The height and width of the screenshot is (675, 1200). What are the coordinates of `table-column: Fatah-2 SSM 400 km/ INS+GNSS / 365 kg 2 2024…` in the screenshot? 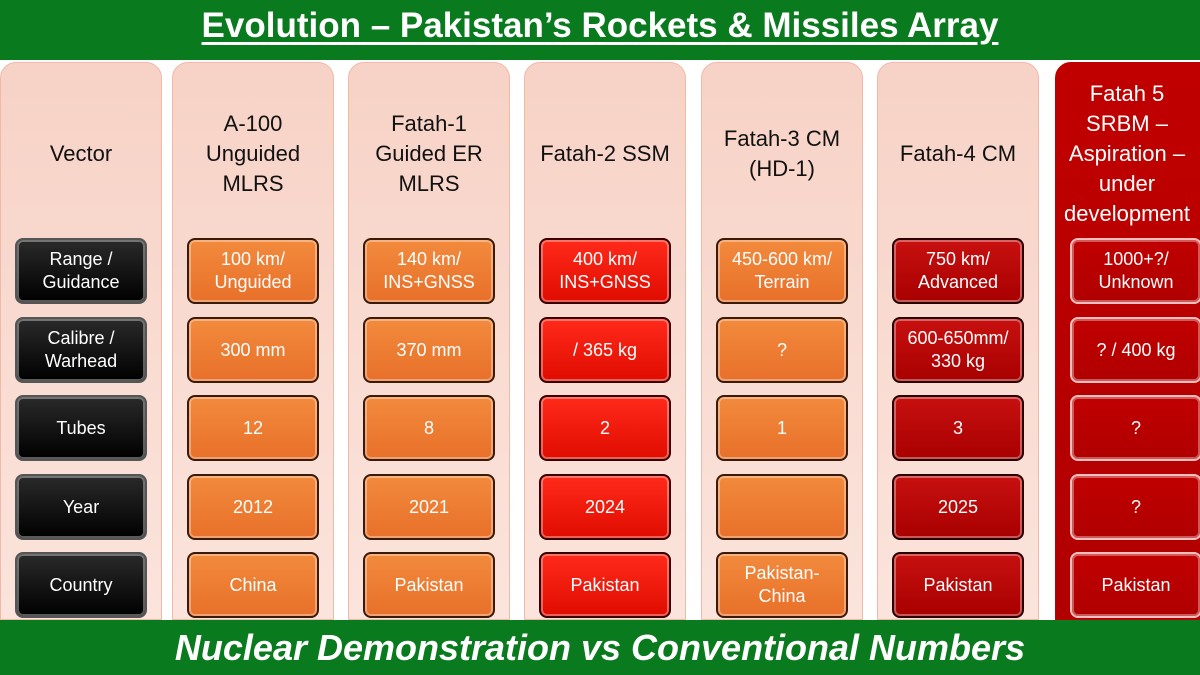 It's located at (605, 341).